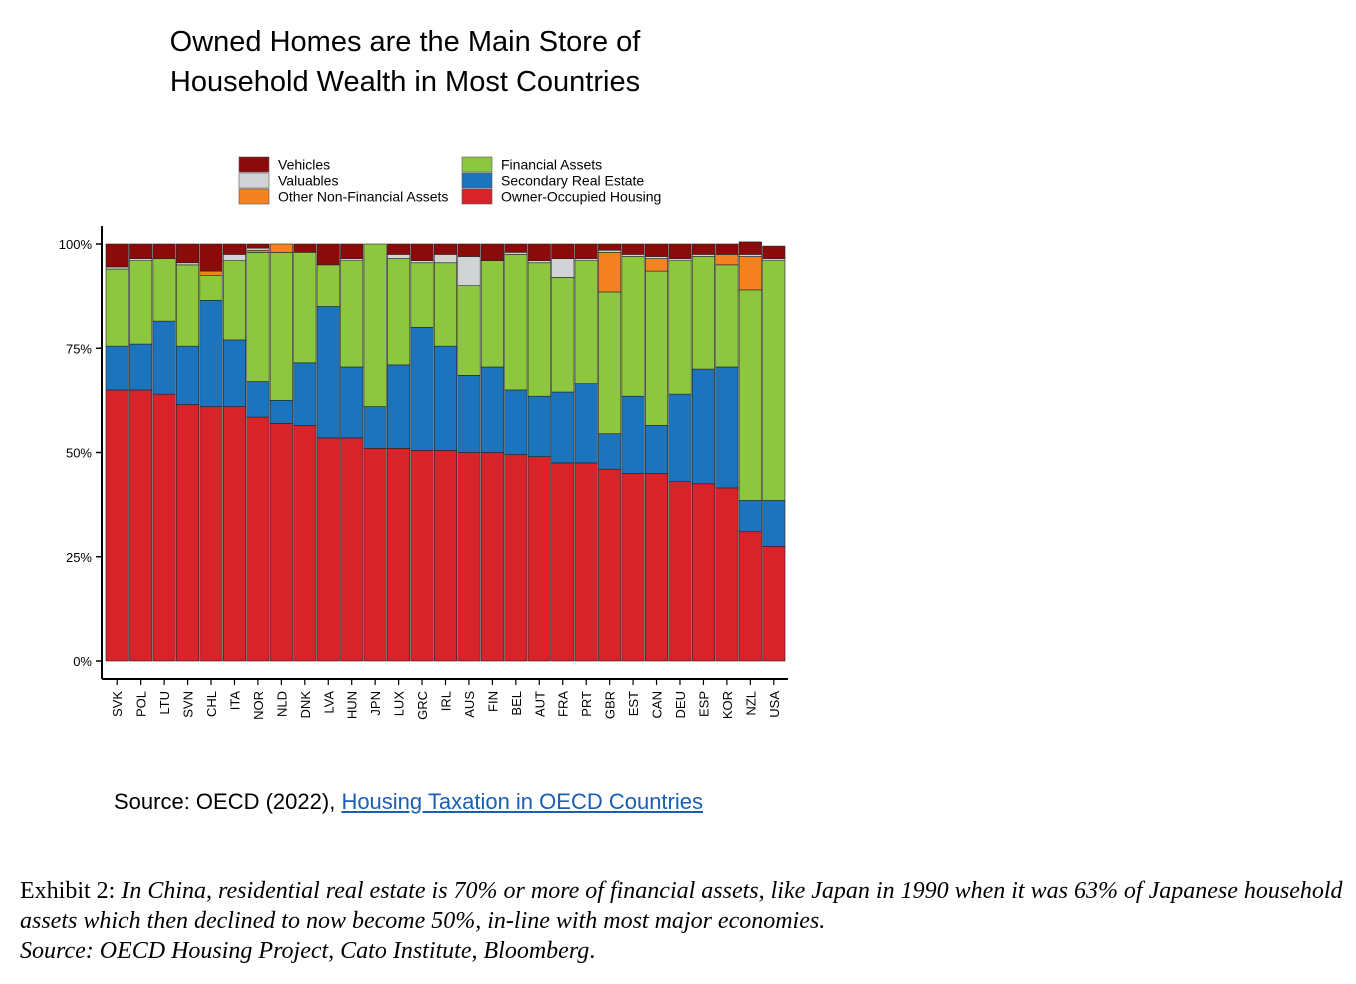 The width and height of the screenshot is (1356, 984). I want to click on legend-item-secondary-real-estate: Secondary Real Estate, so click(552, 180).